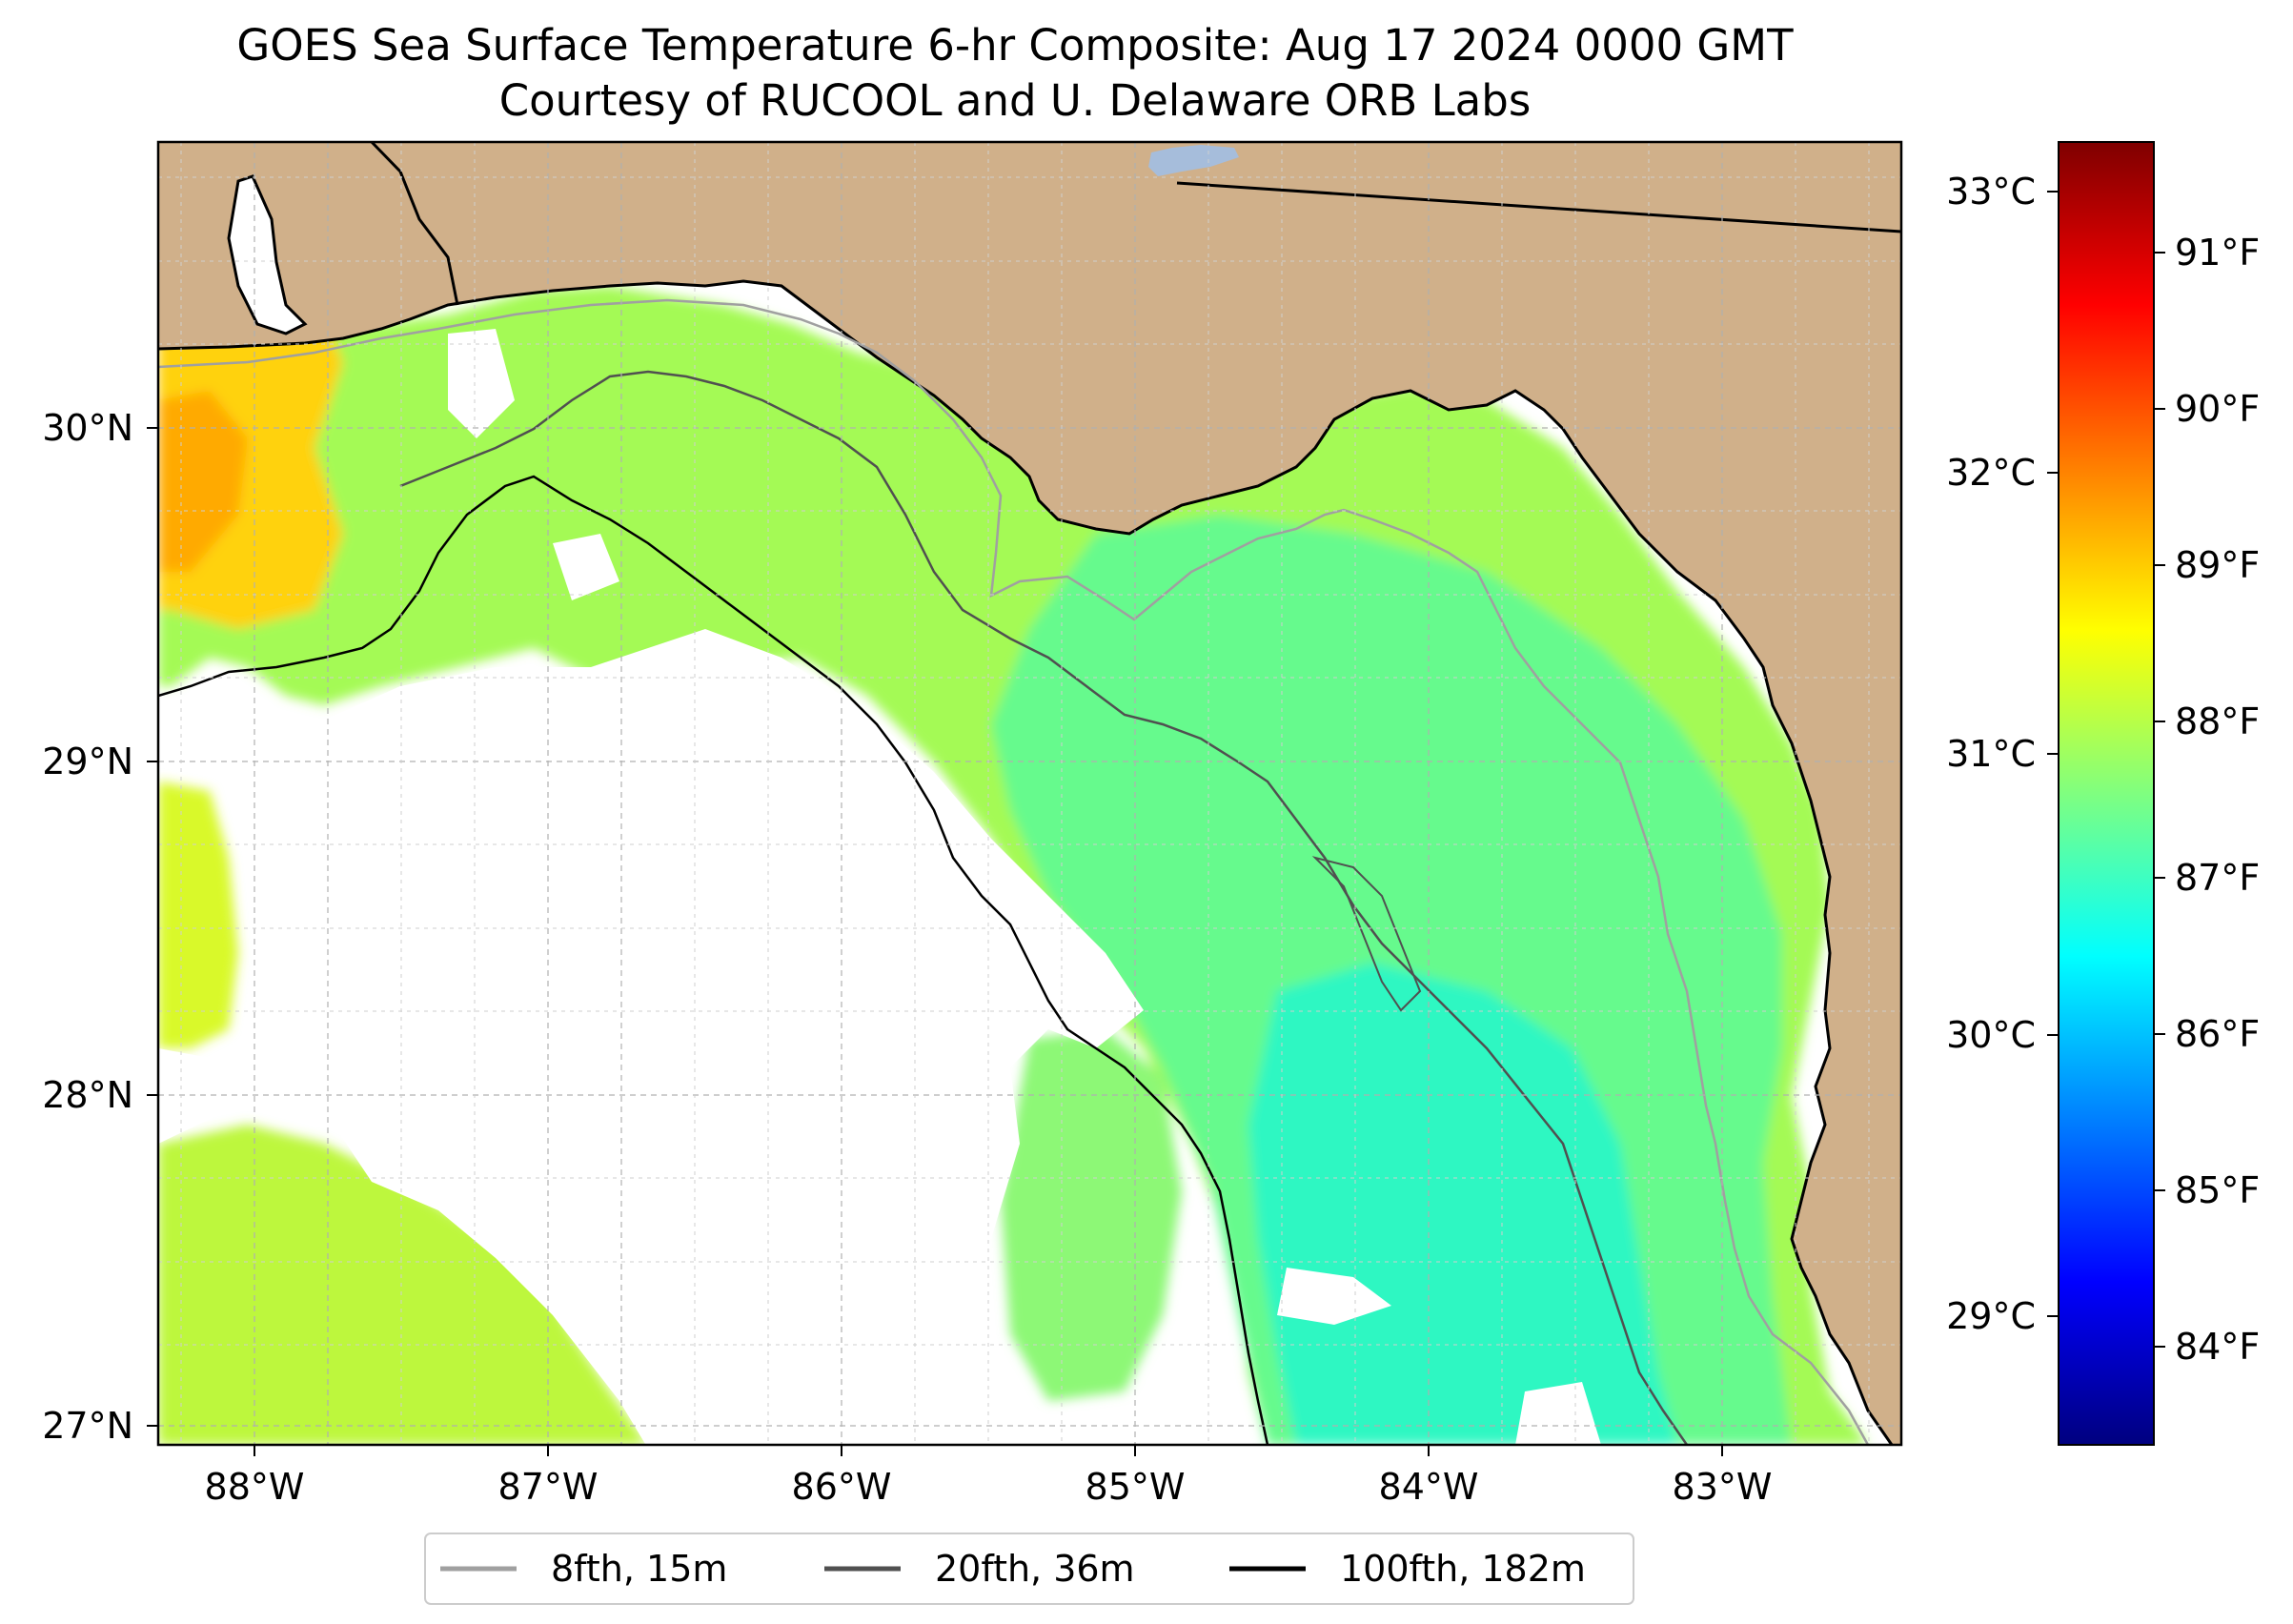 The width and height of the screenshot is (2293, 1624). I want to click on cloud-gap-southeast, so click(1334, 1296).